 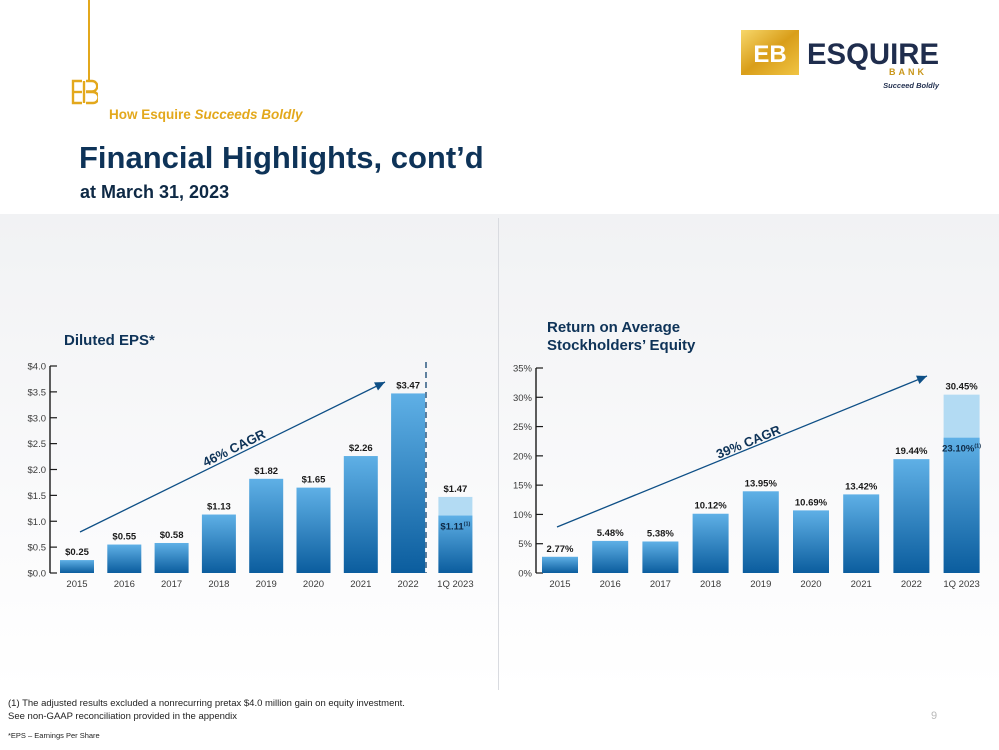 I want to click on data-label: 30.45%, so click(x=961, y=387).